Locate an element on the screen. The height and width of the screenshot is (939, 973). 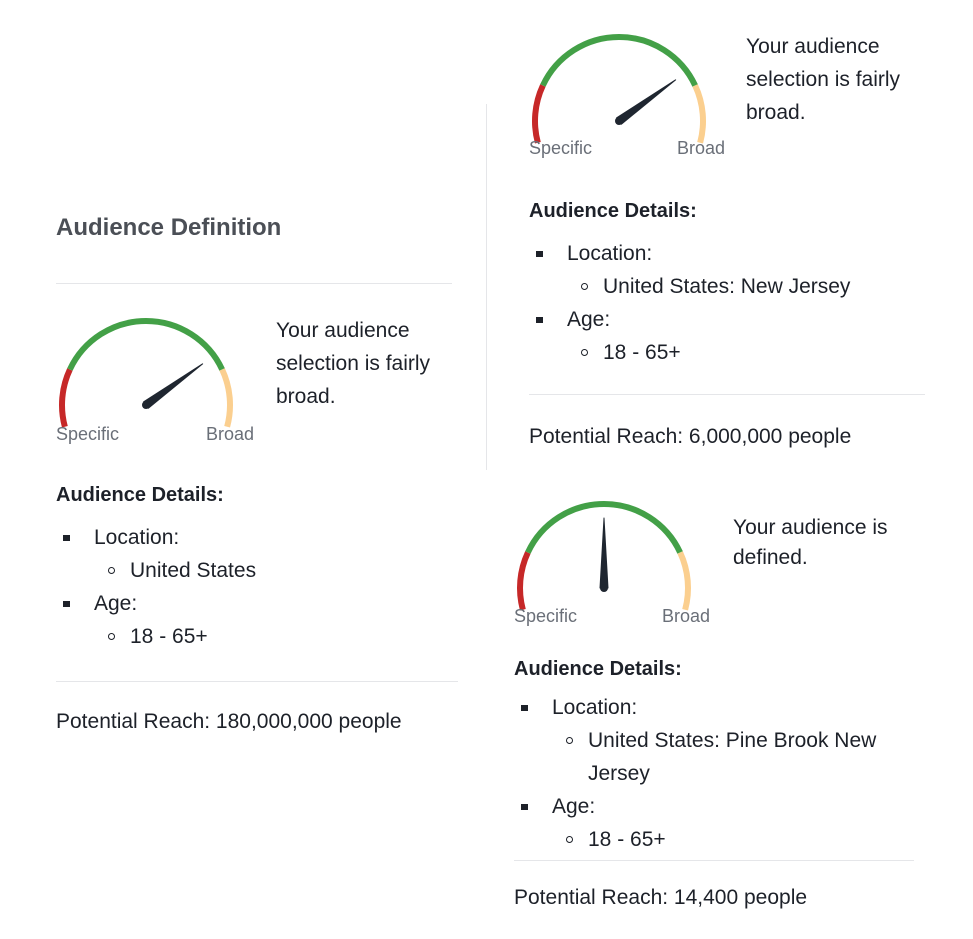
vertical-divider is located at coordinates (486, 287).